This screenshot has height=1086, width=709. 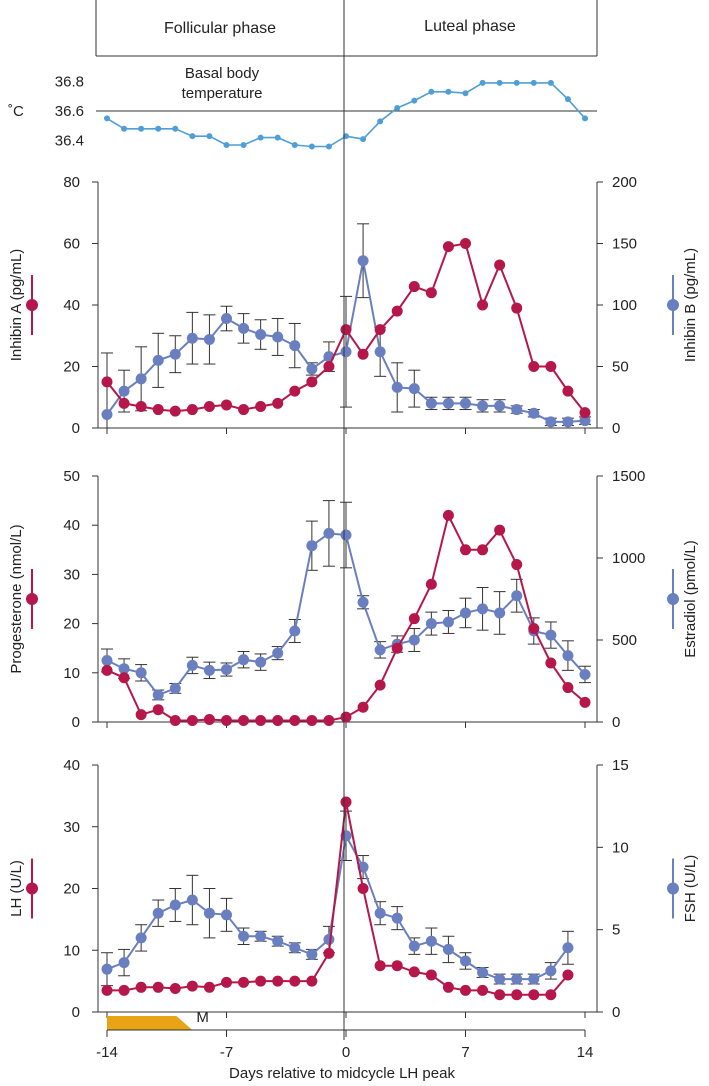 I want to click on temperature-caption-line2: temperature, so click(x=222, y=93).